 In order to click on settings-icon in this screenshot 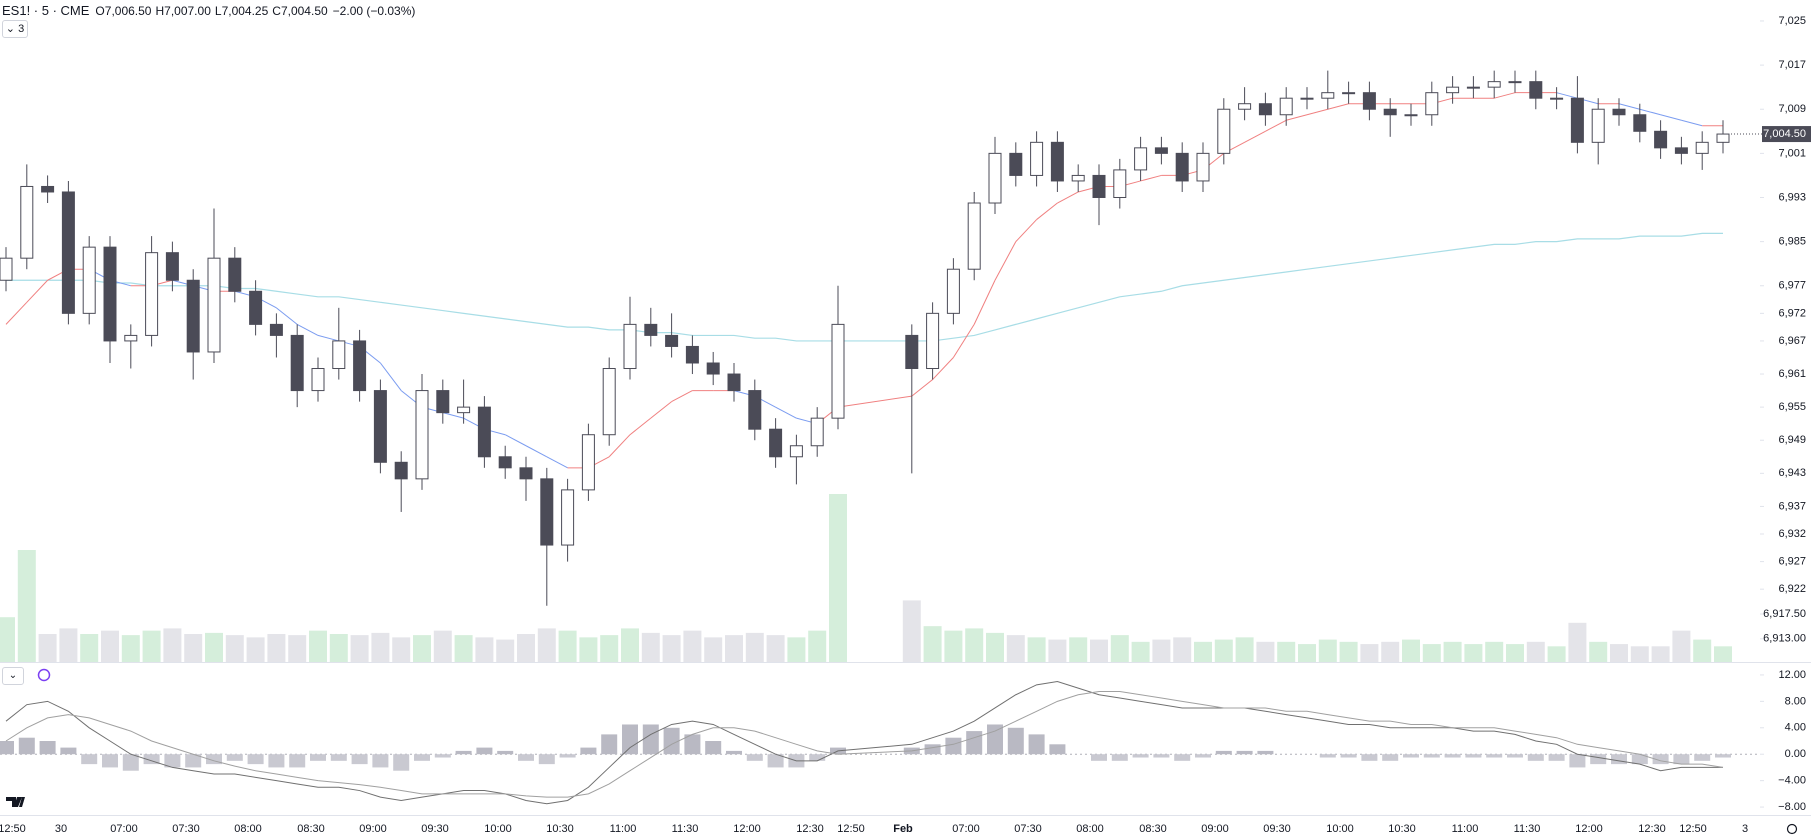, I will do `click(1792, 829)`.